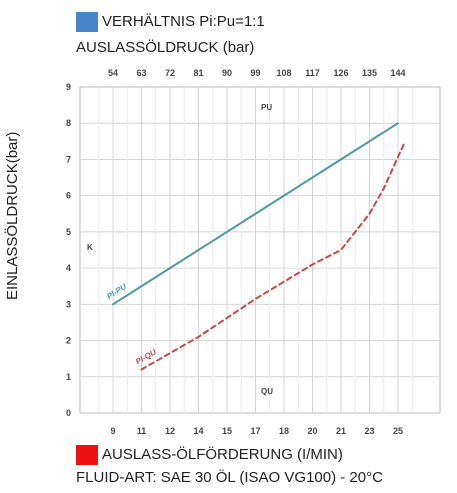 The height and width of the screenshot is (493, 457). Describe the element at coordinates (68, 123) in the screenshot. I see `y-tick-label: 8` at that location.